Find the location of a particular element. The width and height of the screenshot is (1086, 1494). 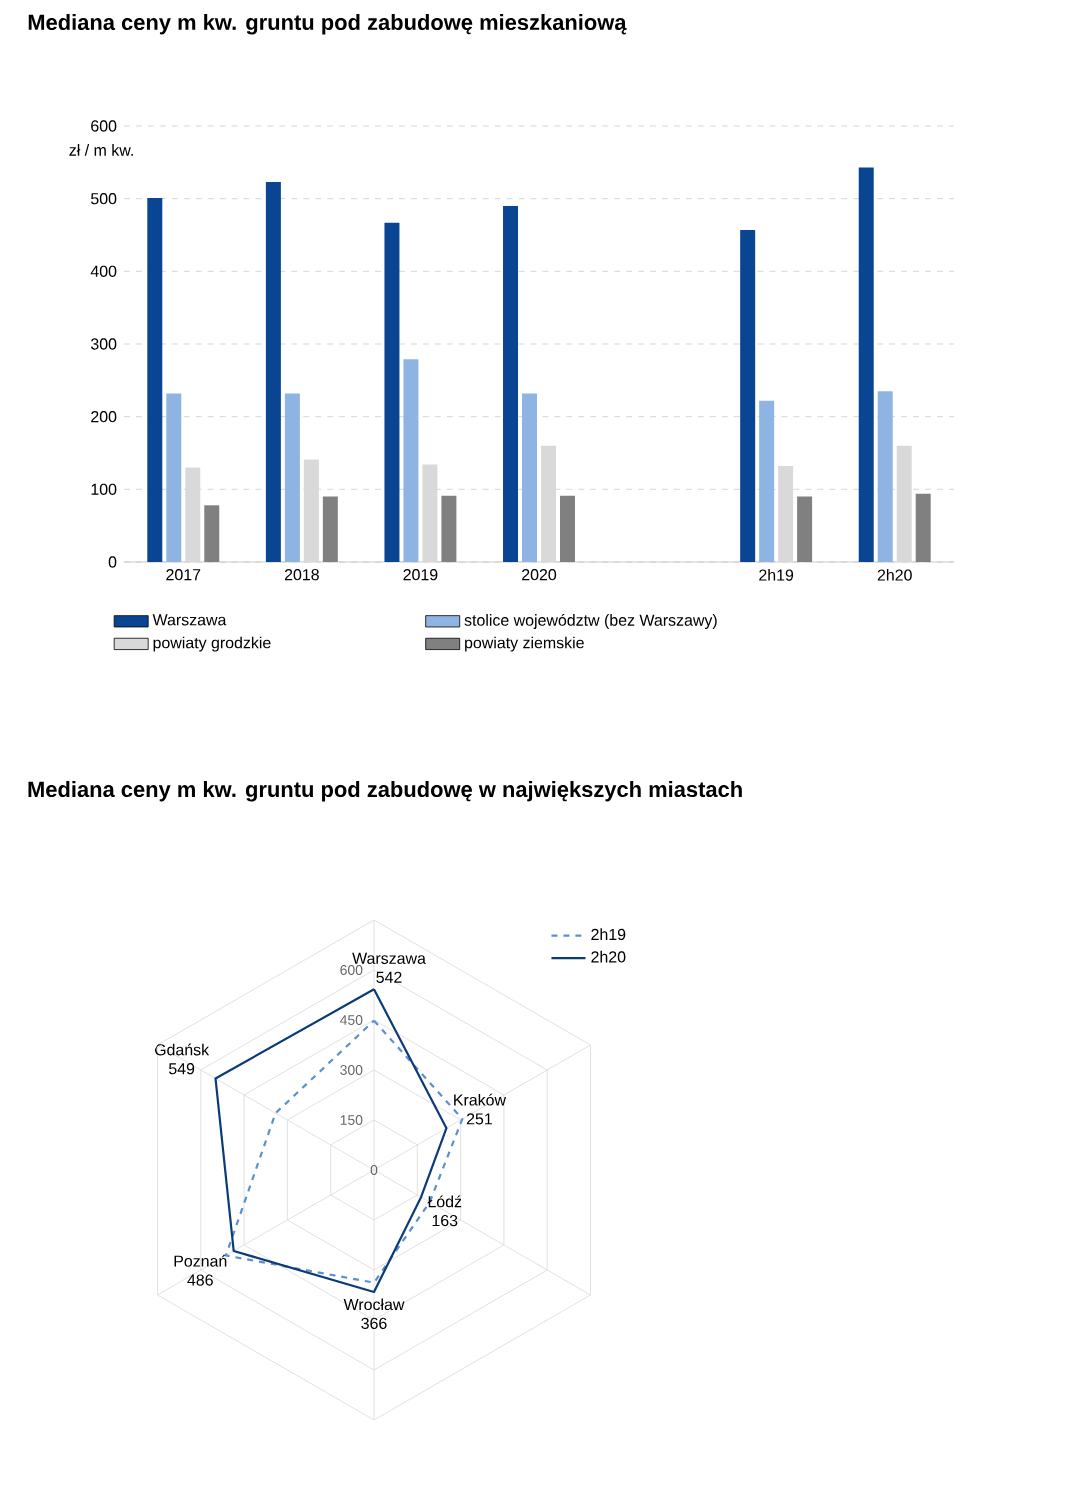

chart-title: Mediana ceny m kw. gruntu pod zabudowę mieszkaniową is located at coordinates (327, 24).